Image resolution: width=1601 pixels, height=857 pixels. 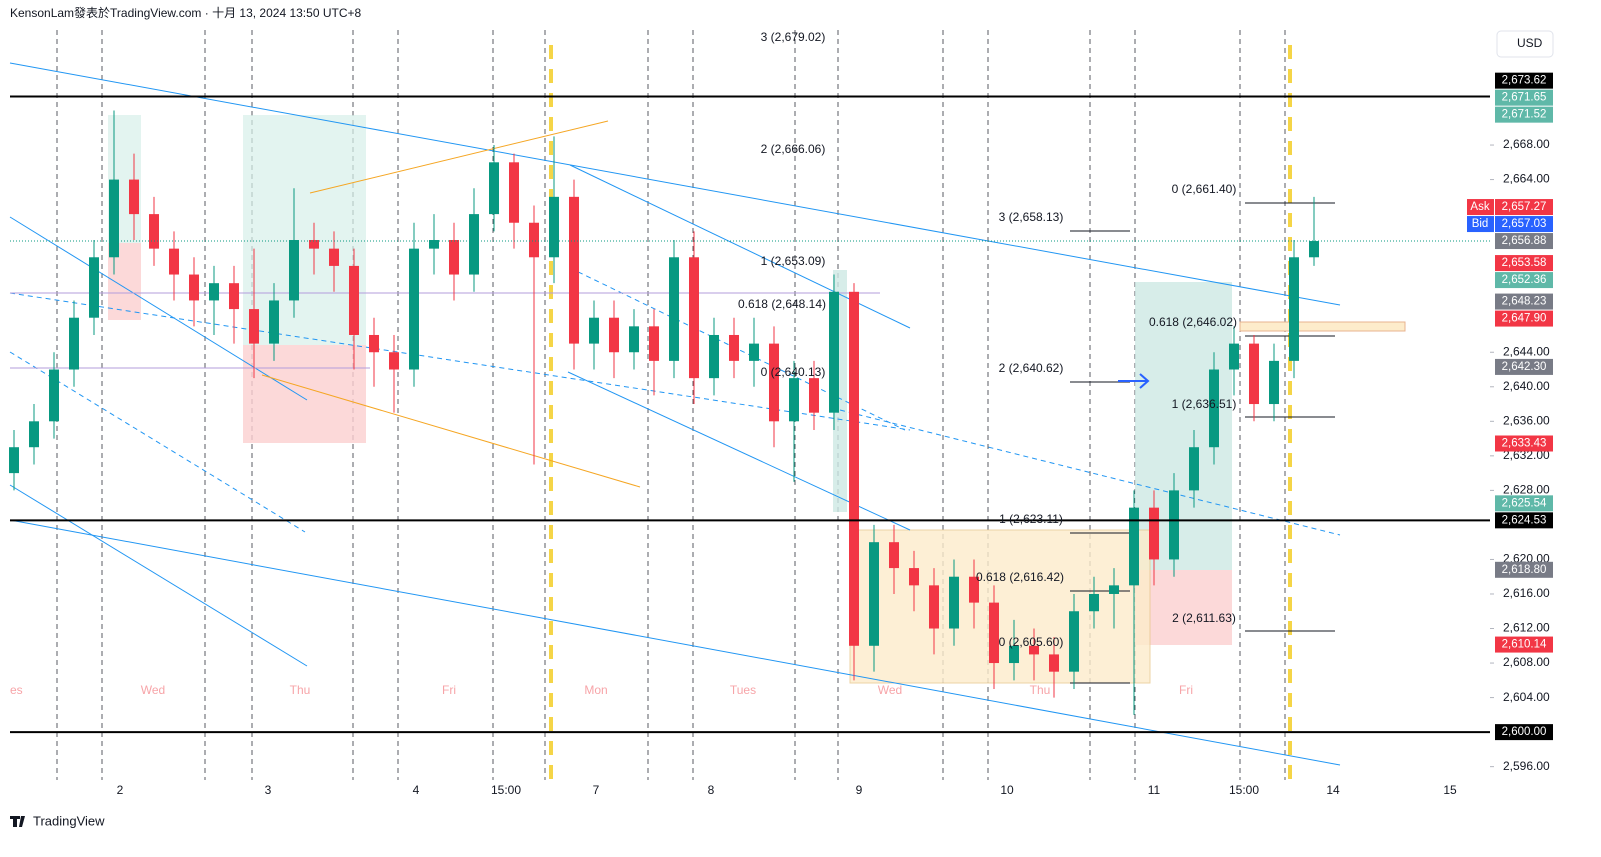 I want to click on price-label-text: 2,618.80, so click(x=1524, y=570).